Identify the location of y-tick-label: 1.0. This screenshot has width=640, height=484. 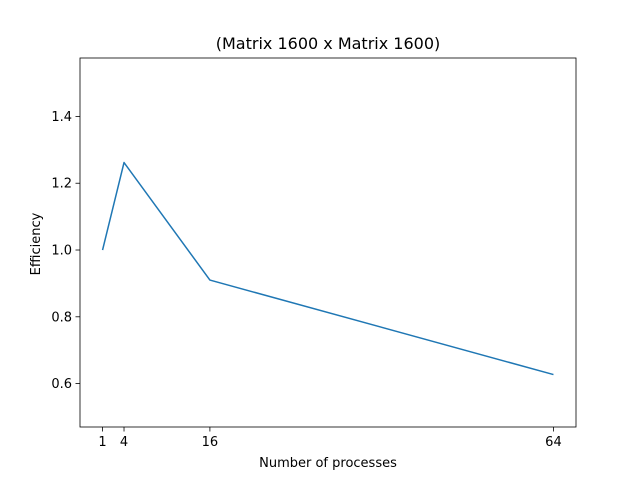
(61, 251).